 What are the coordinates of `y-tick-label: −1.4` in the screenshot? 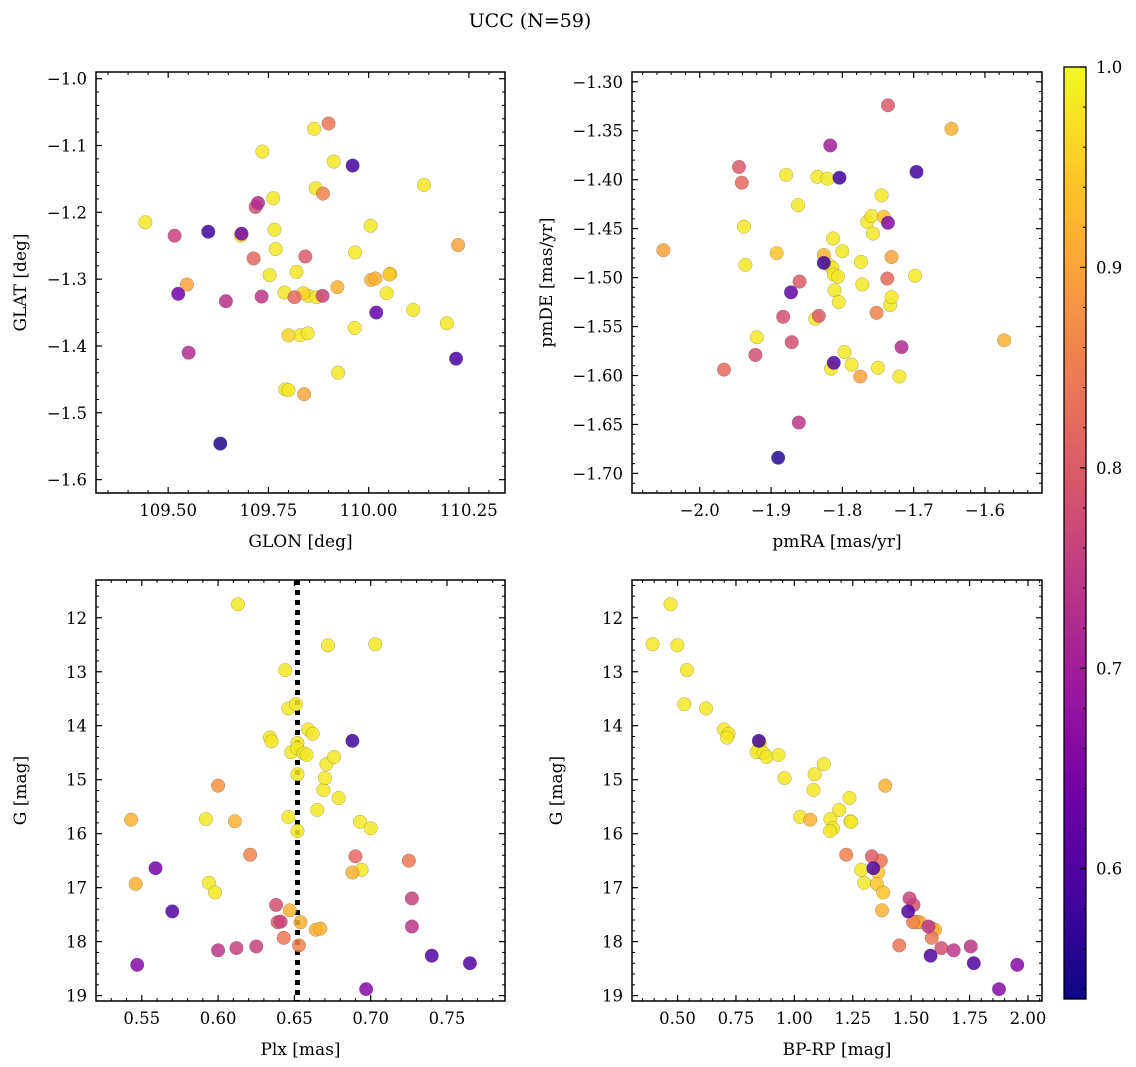 It's located at (67, 346).